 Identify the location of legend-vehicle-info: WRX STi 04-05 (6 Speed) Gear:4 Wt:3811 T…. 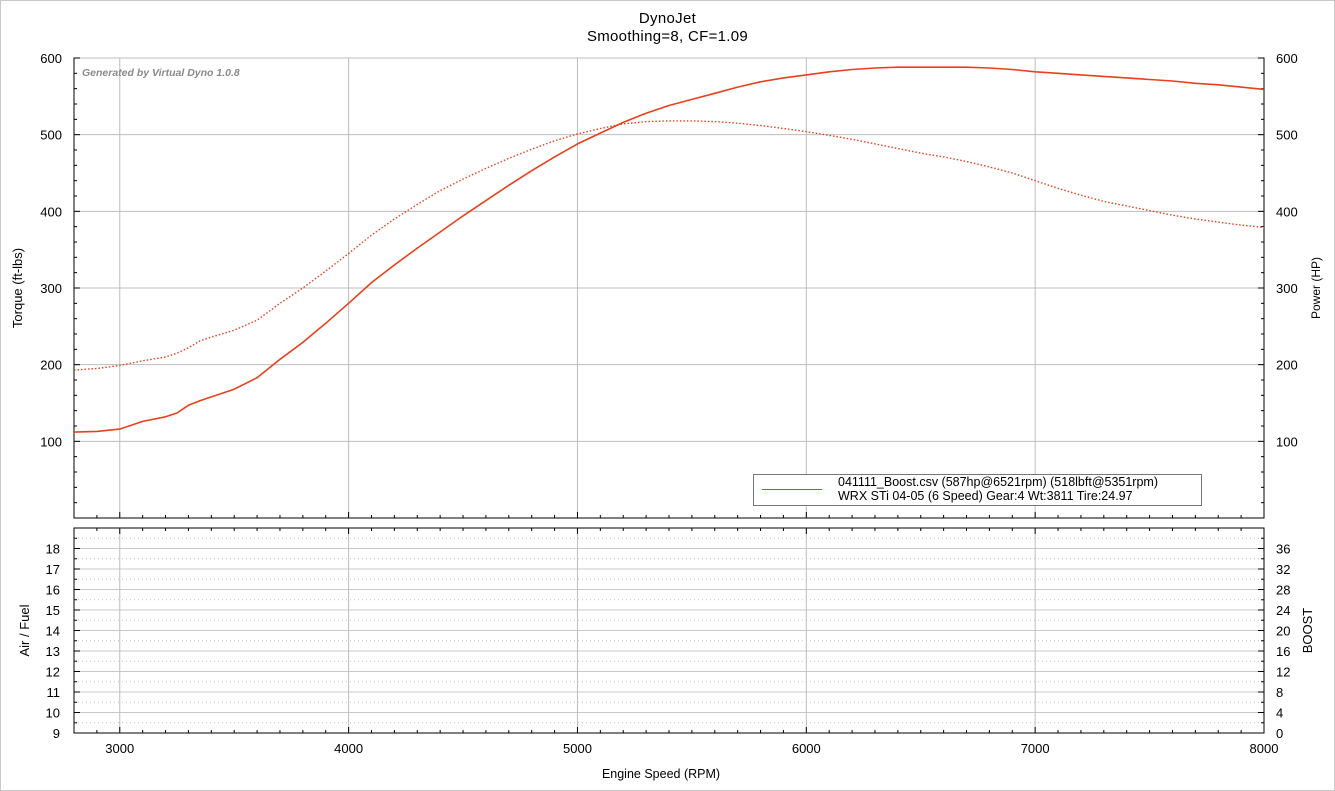
(985, 496).